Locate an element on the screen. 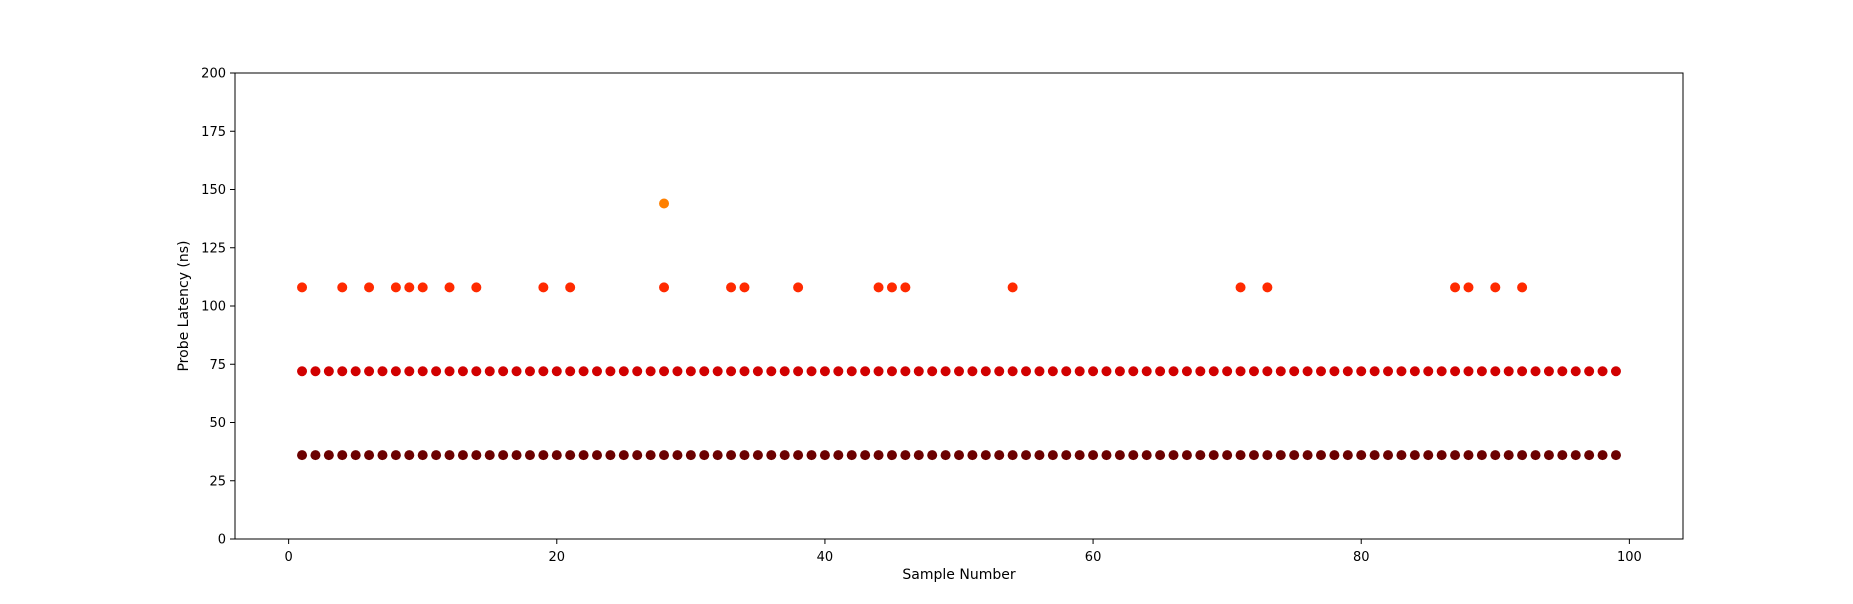 This screenshot has height=604, width=1853. y-tick-label: 150 is located at coordinates (213, 190).